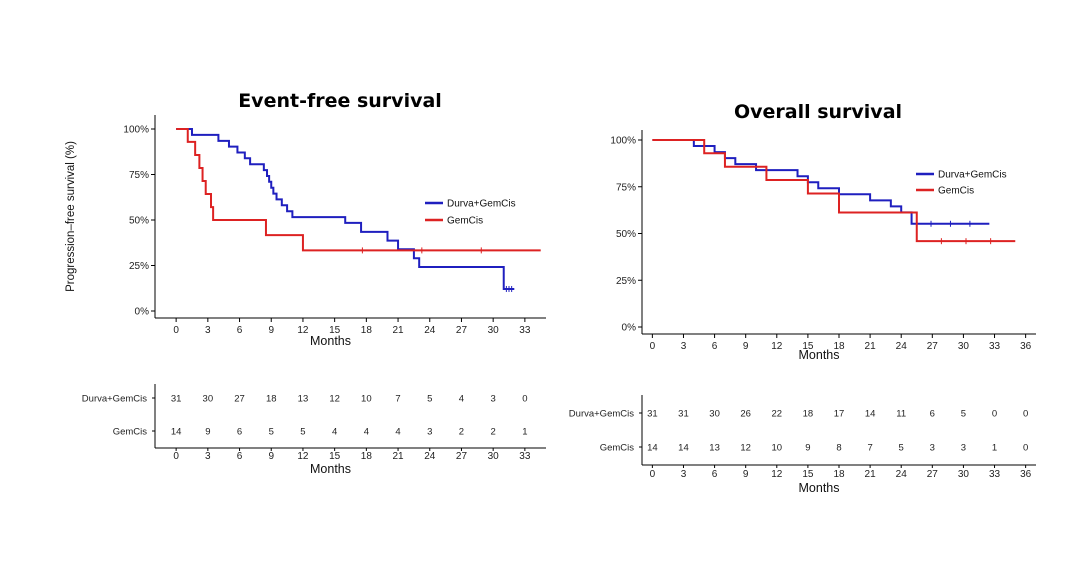 This screenshot has height=561, width=1080. What do you see at coordinates (617, 448) in the screenshot?
I see `chart-2-risk-row-label: GemCis` at bounding box center [617, 448].